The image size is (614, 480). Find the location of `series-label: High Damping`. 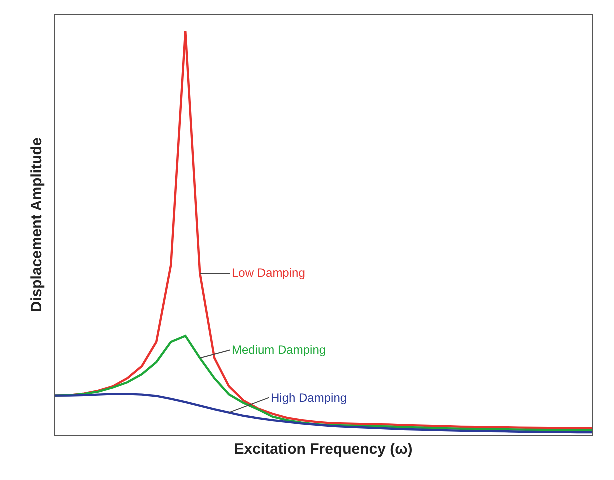

series-label: High Damping is located at coordinates (309, 398).